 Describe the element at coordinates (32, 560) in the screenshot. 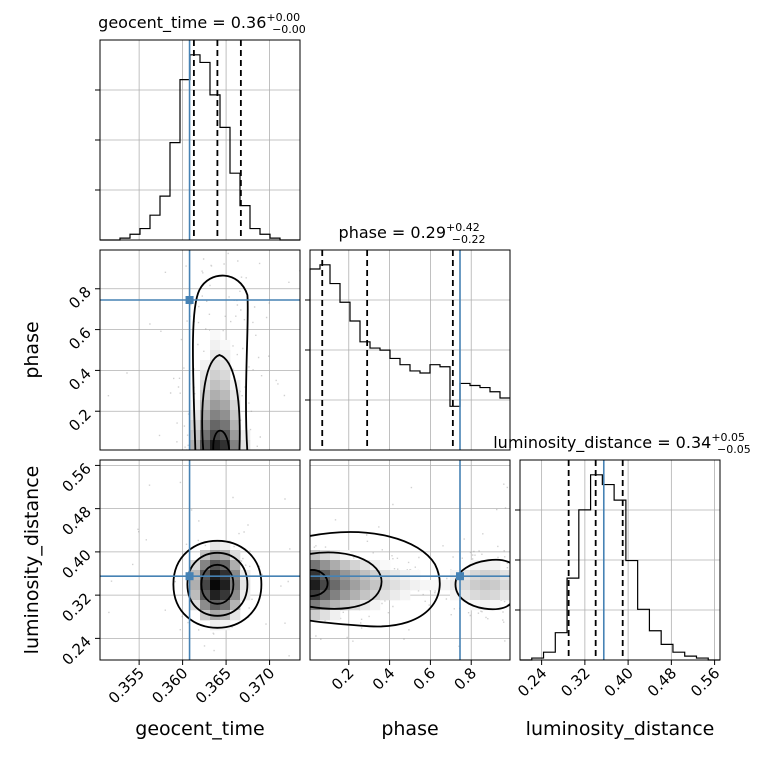

I see `y-axis-label-luminosity_distance: luminosity_distance` at that location.